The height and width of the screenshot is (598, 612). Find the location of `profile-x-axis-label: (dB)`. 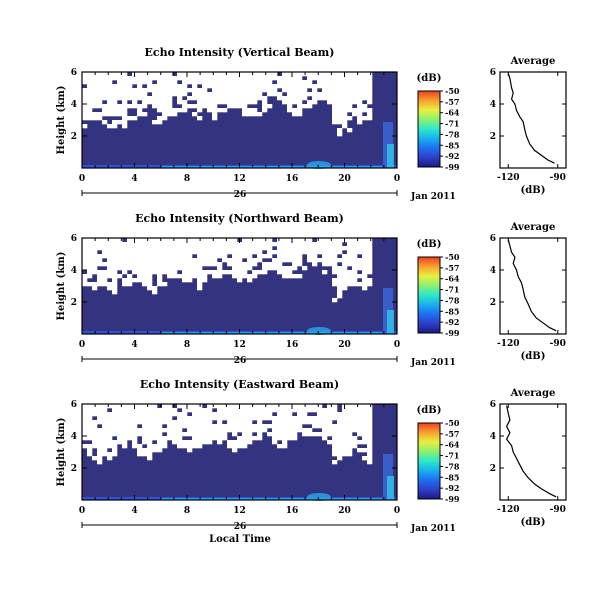

profile-x-axis-label: (dB) is located at coordinates (533, 190).